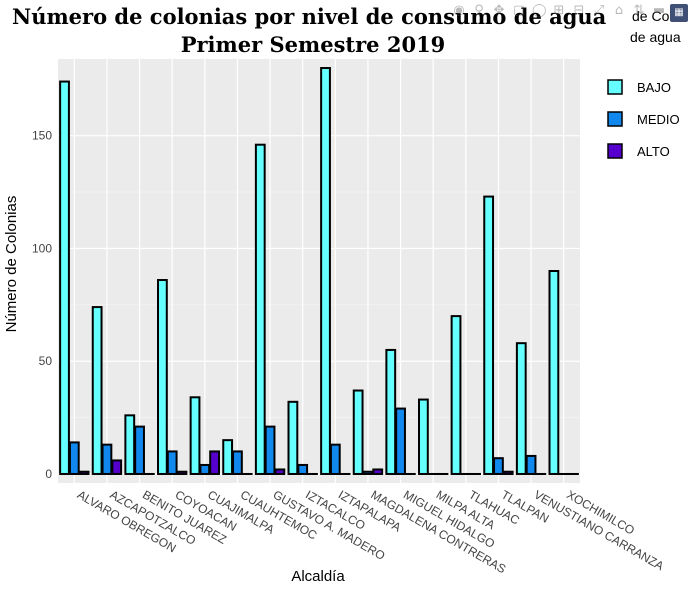 This screenshot has width=694, height=599. What do you see at coordinates (42, 305) in the screenshot?
I see `y-ticks: 0 50 100 150` at bounding box center [42, 305].